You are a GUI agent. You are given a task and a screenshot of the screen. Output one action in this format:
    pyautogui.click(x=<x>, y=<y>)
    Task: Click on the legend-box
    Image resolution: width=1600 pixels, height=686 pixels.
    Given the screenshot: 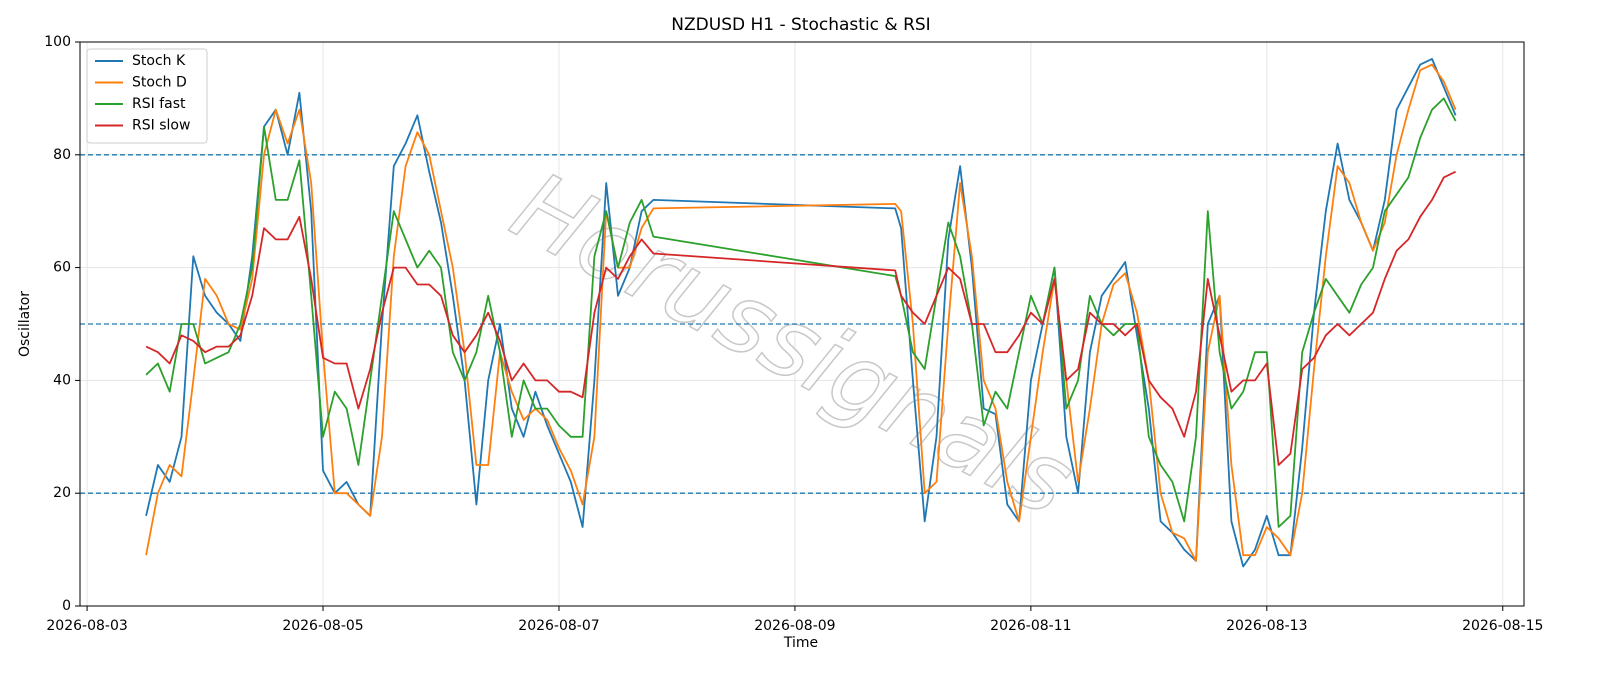 What is the action you would take?
    pyautogui.click(x=147, y=96)
    